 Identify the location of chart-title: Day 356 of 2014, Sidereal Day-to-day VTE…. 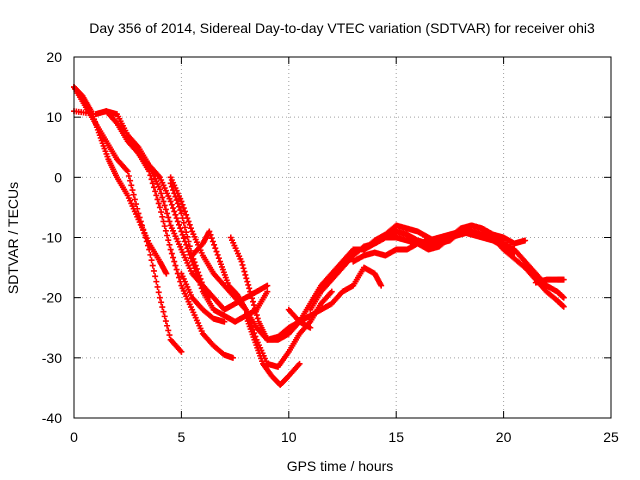
(342, 28).